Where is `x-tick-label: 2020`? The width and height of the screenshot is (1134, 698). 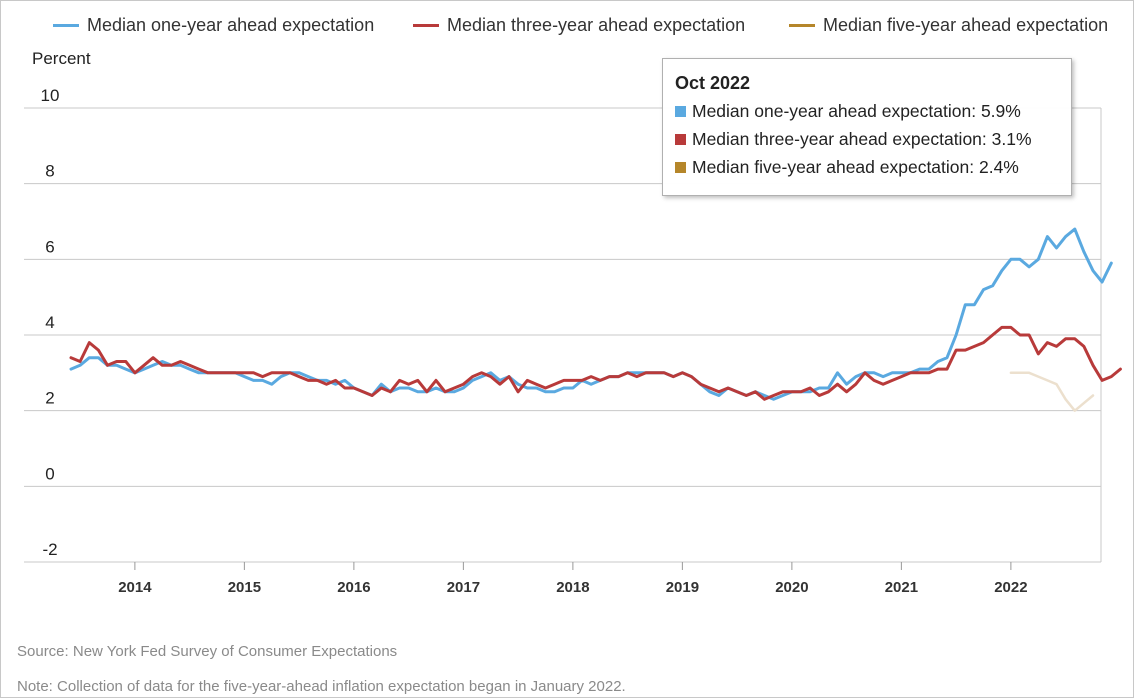 x-tick-label: 2020 is located at coordinates (791, 587).